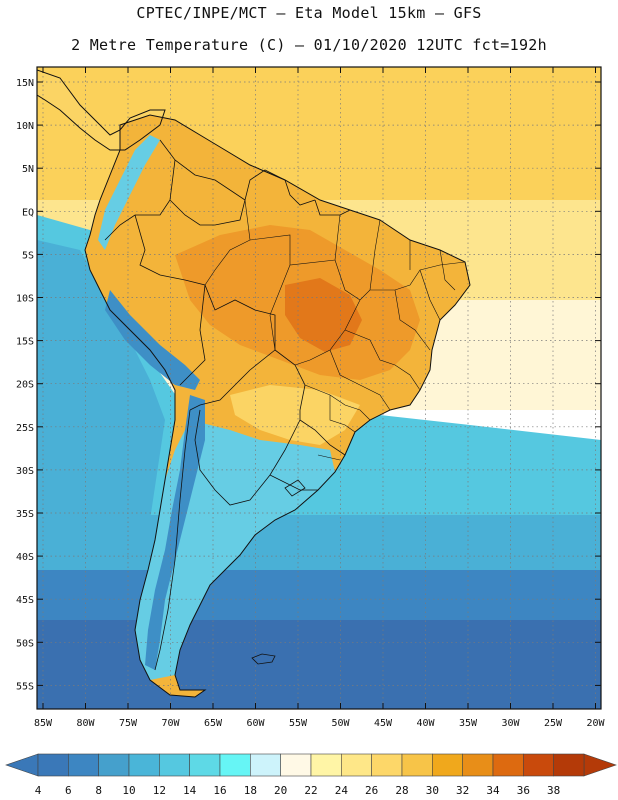 This screenshot has width=618, height=800. I want to click on colorbar-labels: 4 6 8 10 12 14 16 18 20 22 24 26 28 30 32 34 36 38, so click(298, 790).